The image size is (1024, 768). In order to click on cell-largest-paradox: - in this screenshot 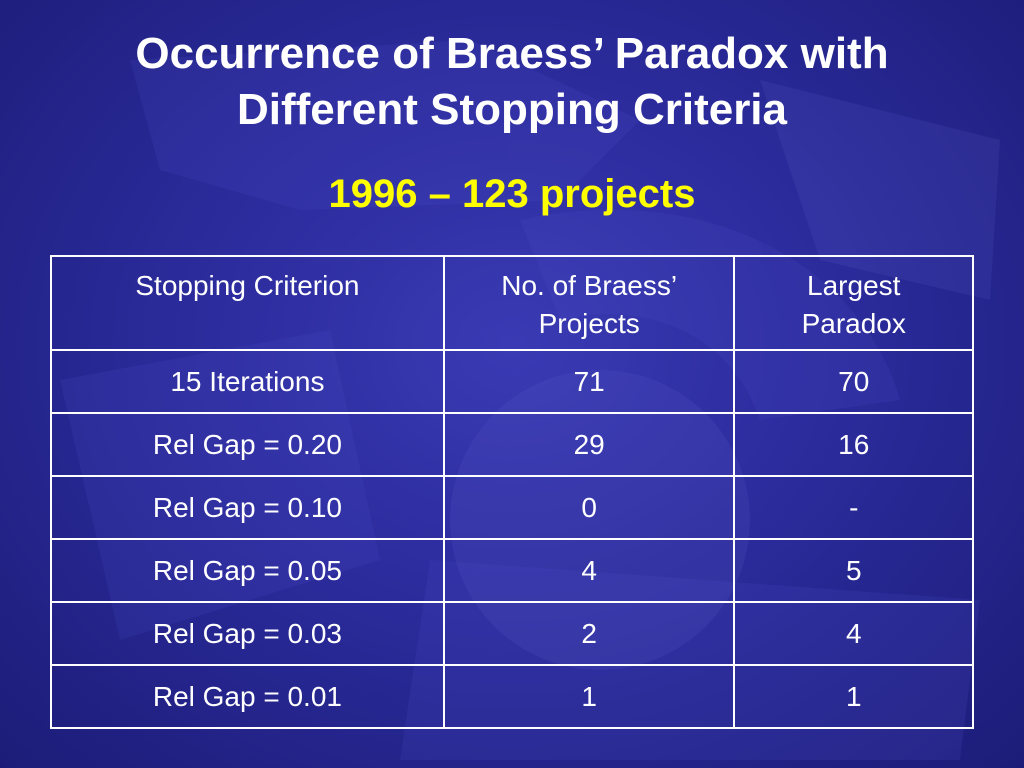, I will do `click(853, 507)`.